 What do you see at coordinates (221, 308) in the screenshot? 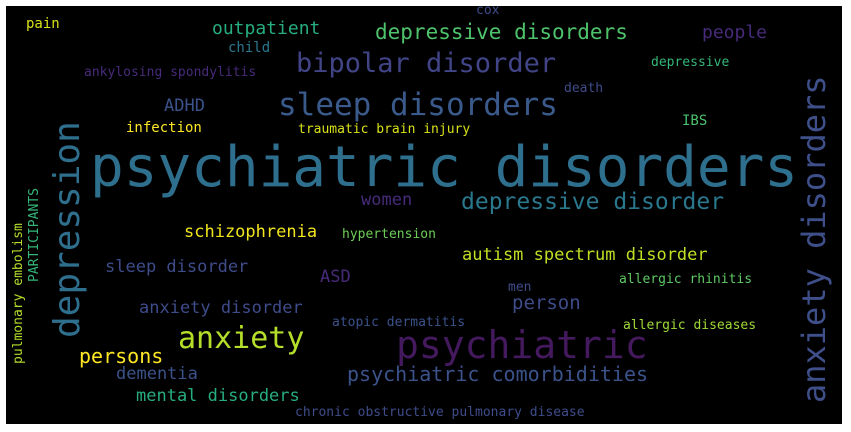
I see `word-anxiety-disorder: anxiety disorder` at bounding box center [221, 308].